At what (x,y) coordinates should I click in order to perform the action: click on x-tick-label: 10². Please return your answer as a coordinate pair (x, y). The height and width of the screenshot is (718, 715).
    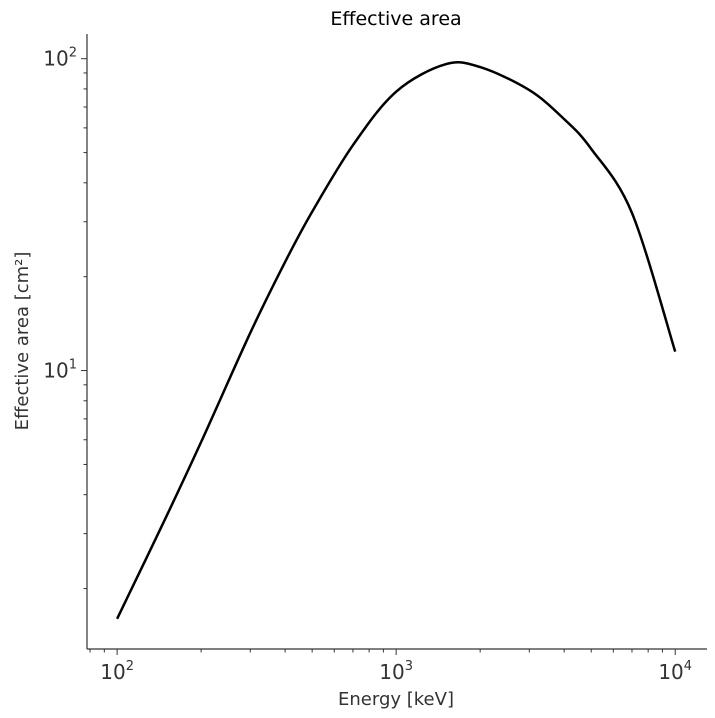
    Looking at the image, I should click on (117, 671).